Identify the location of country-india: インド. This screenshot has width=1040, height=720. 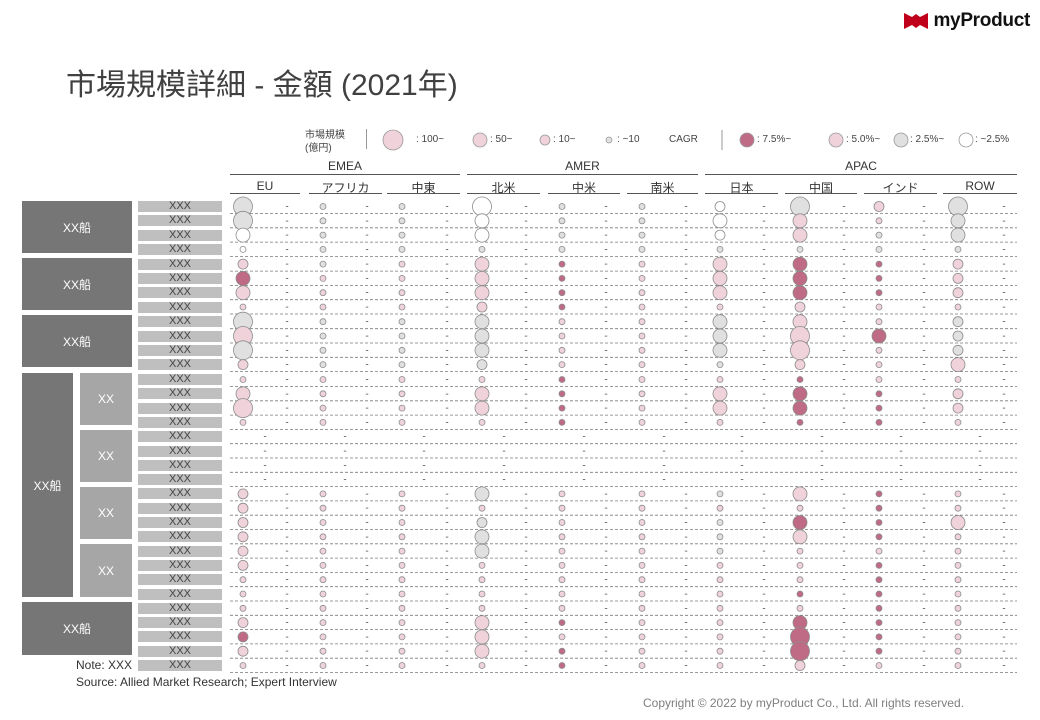
(900, 188).